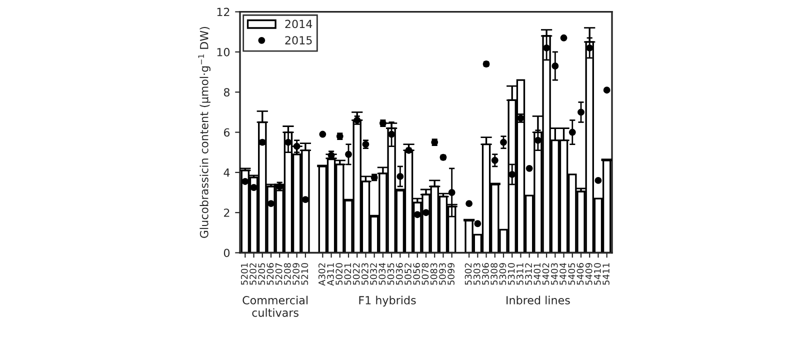 This screenshot has height=337, width=800. What do you see at coordinates (528, 274) in the screenshot?
I see `x-tick-label: 5312` at bounding box center [528, 274].